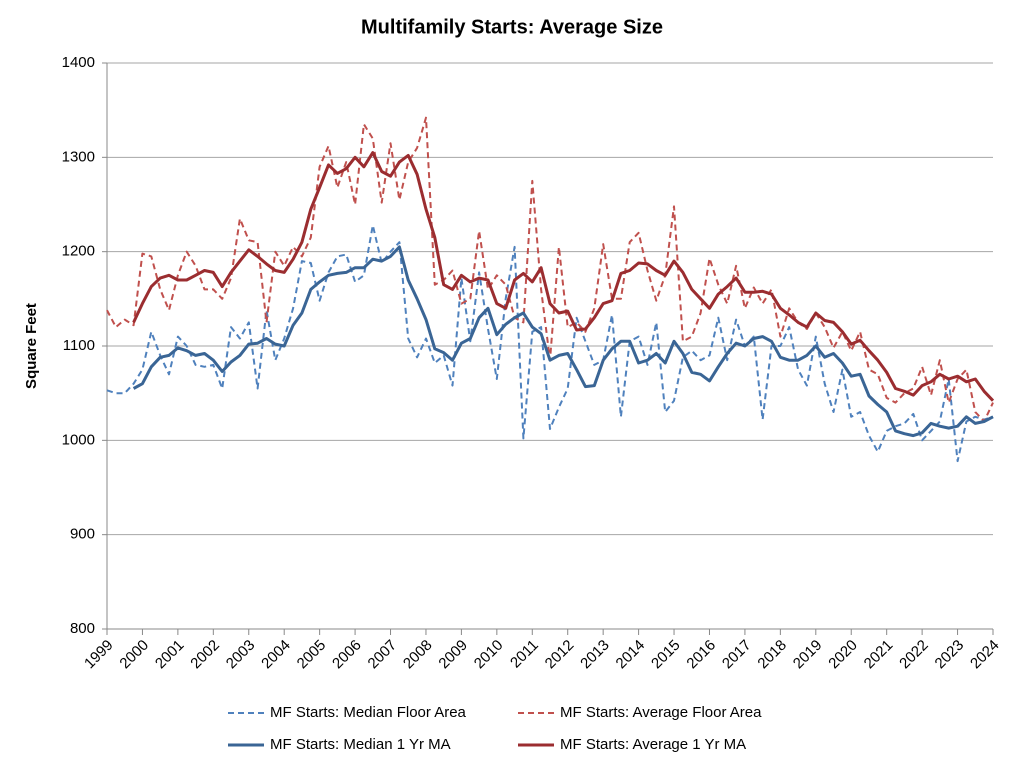 The image size is (1024, 768). I want to click on x-tick-label: 2009, so click(453, 655).